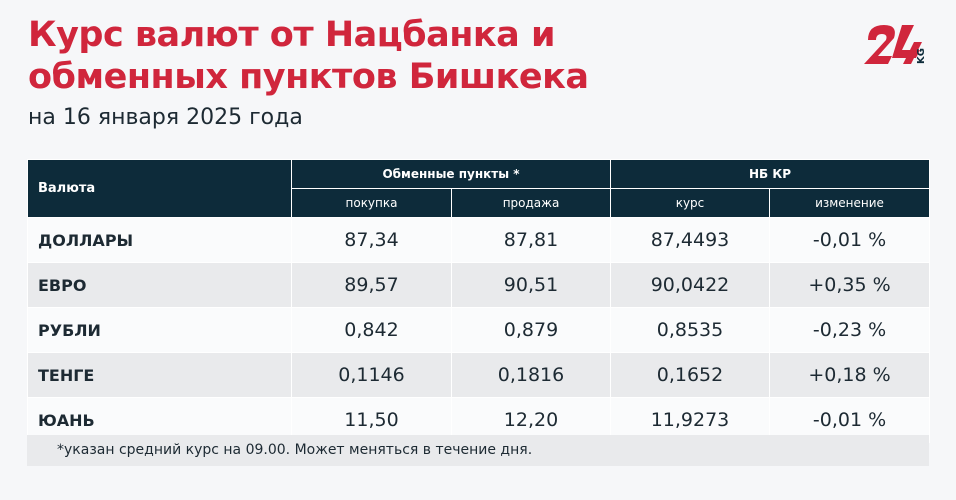  What do you see at coordinates (531, 240) in the screenshot?
I see `cell-sell: 87,81` at bounding box center [531, 240].